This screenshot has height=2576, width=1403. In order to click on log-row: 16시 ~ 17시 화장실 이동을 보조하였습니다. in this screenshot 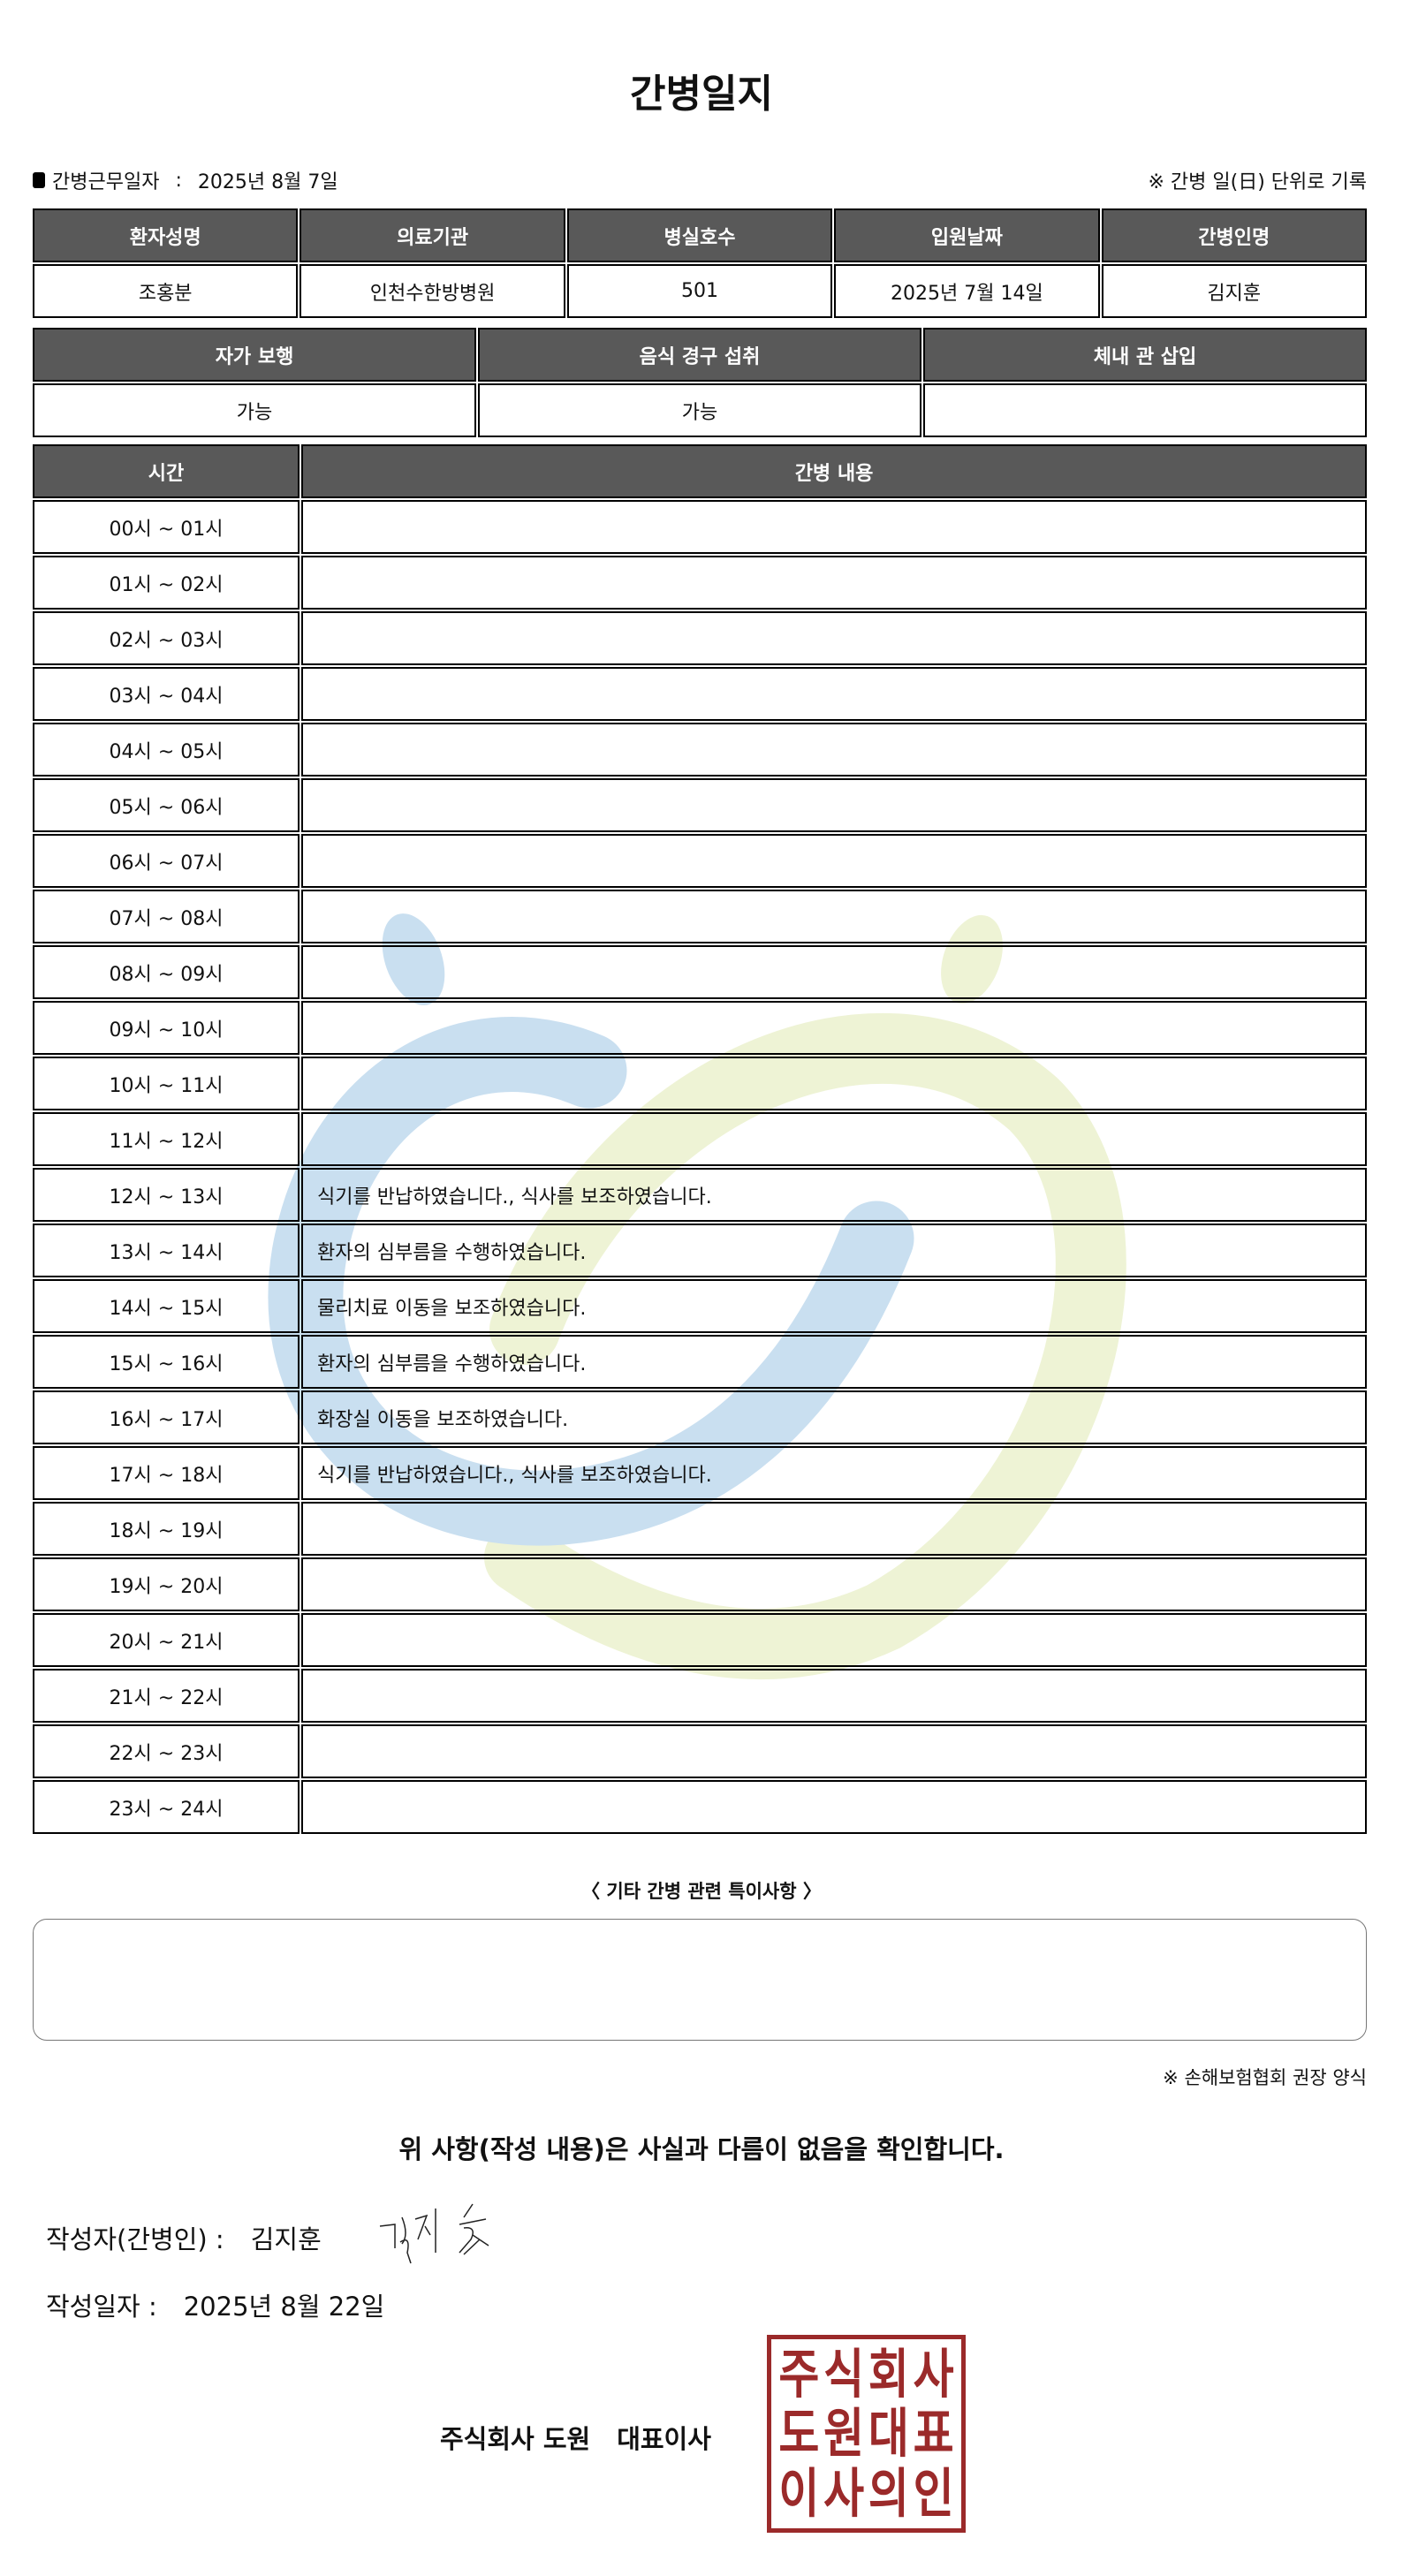, I will do `click(700, 1417)`.